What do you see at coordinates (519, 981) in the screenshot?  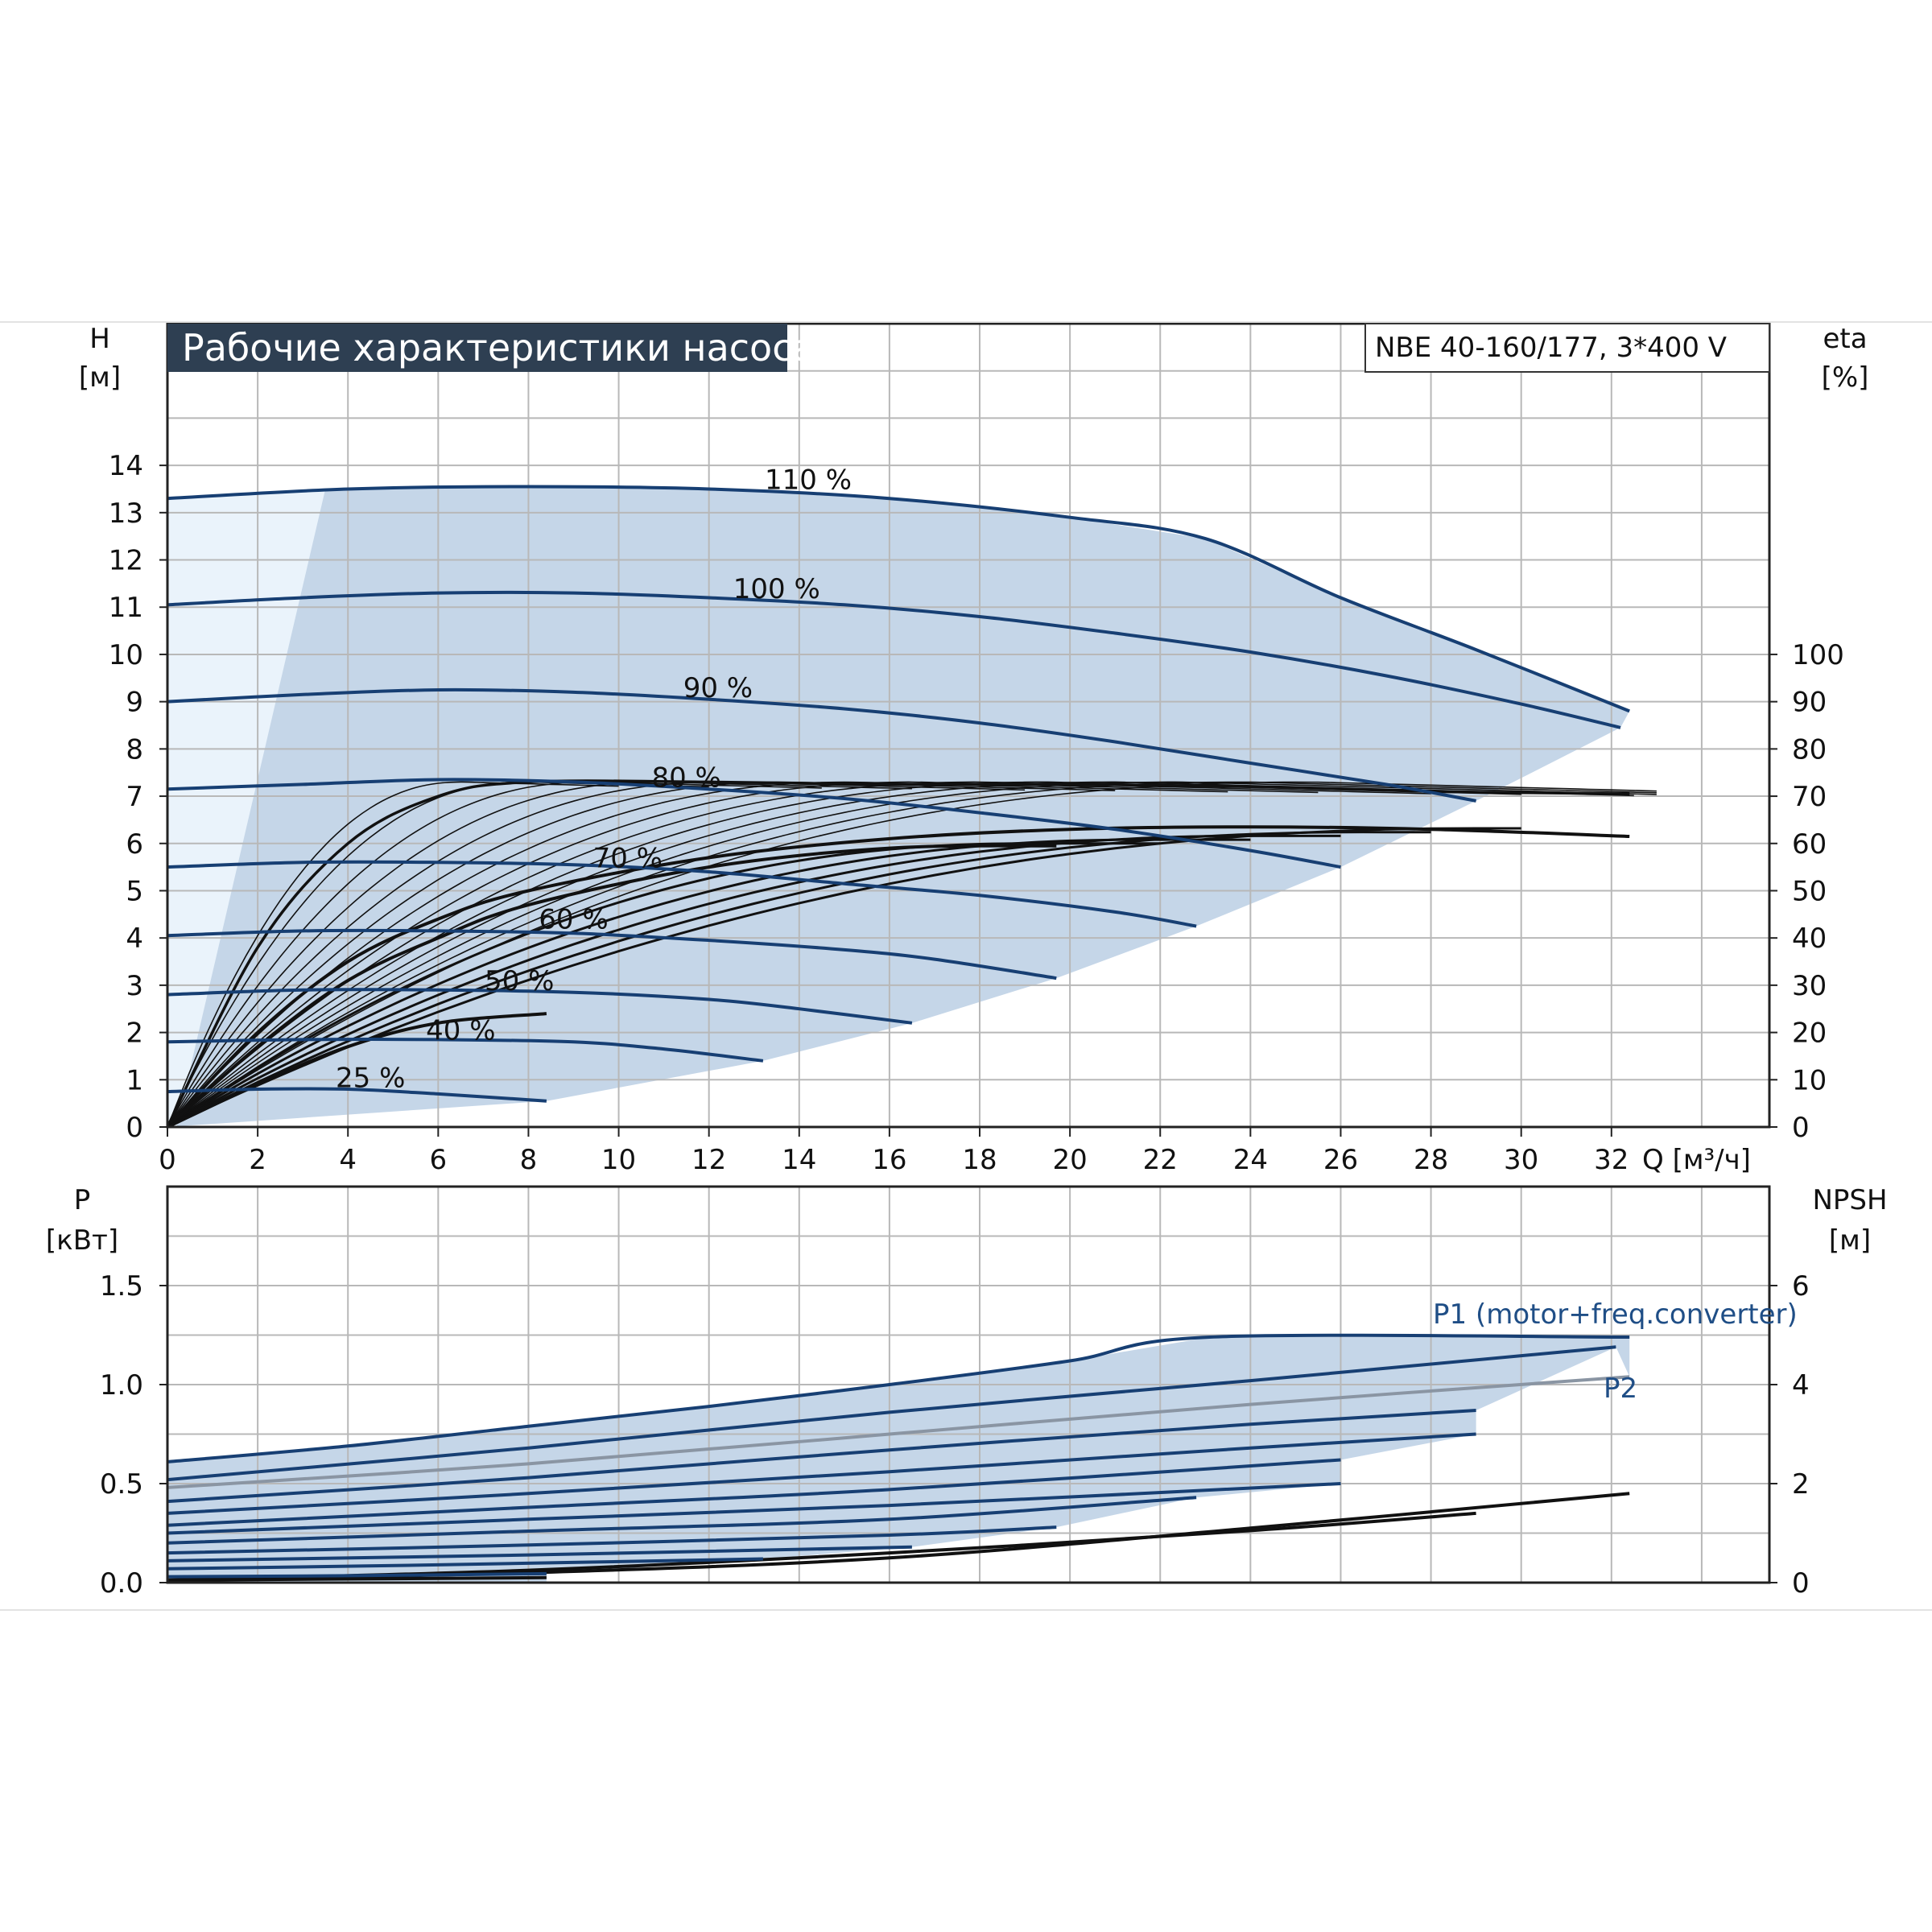 I see `speed-label: 50 %` at bounding box center [519, 981].